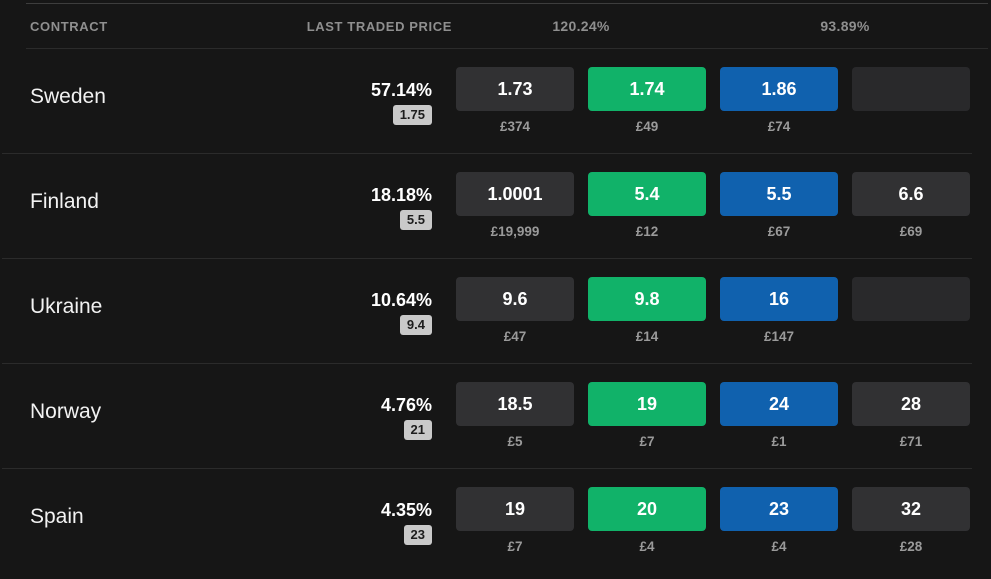 This screenshot has width=991, height=579. Describe the element at coordinates (69, 26) in the screenshot. I see `contract-column-header: CONTRACT` at that location.